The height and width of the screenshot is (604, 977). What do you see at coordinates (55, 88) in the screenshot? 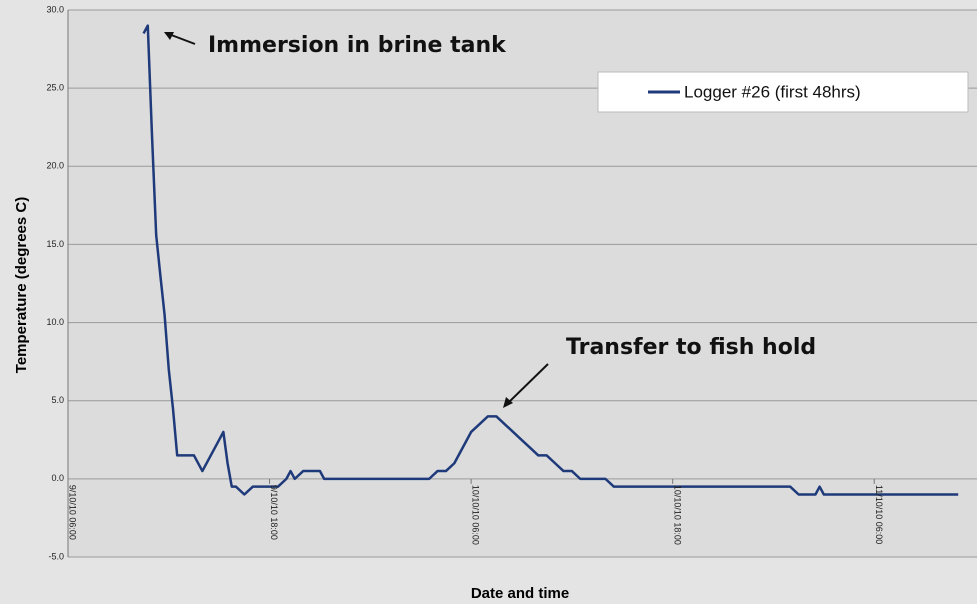
I see `y-tick-label: 25.0` at bounding box center [55, 88].